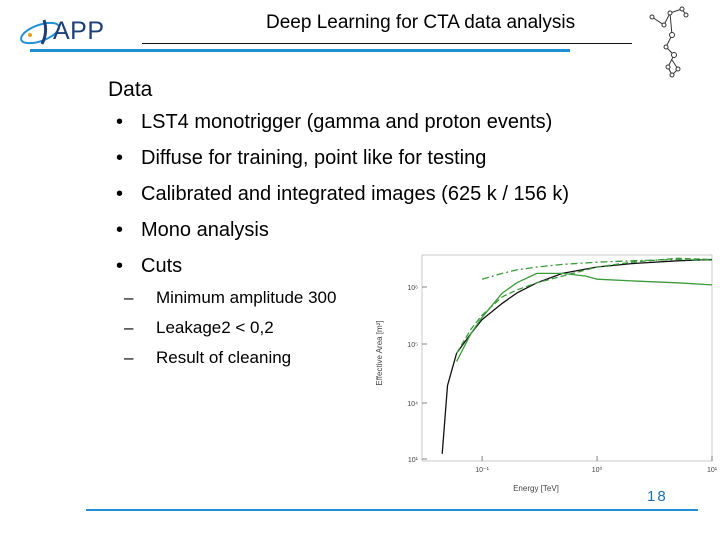  What do you see at coordinates (392, 510) in the screenshot?
I see `footer-rule` at bounding box center [392, 510].